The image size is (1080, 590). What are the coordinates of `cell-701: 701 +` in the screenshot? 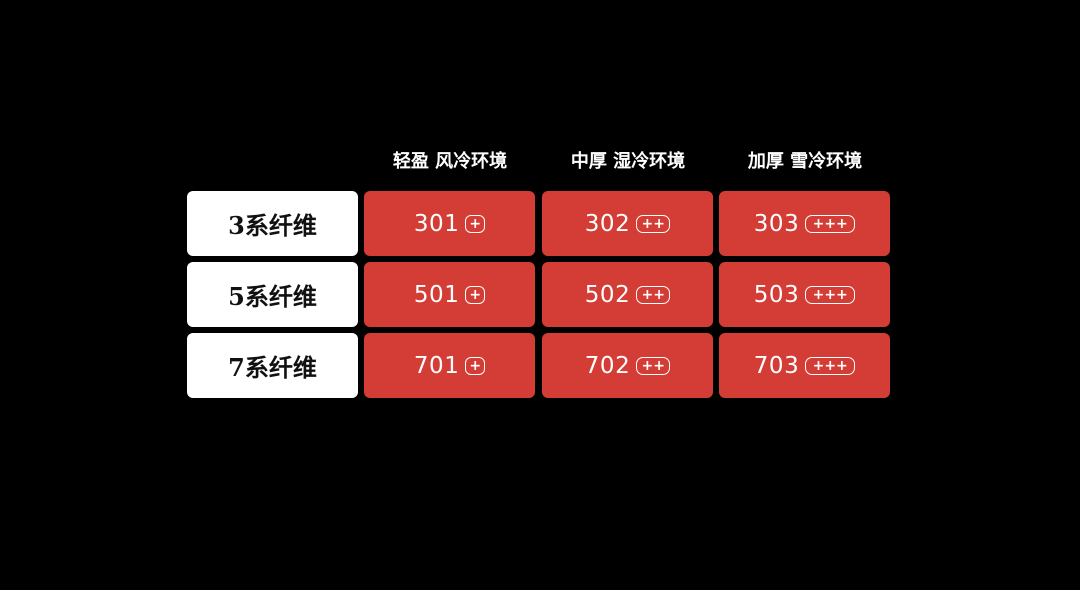 It's located at (449, 365).